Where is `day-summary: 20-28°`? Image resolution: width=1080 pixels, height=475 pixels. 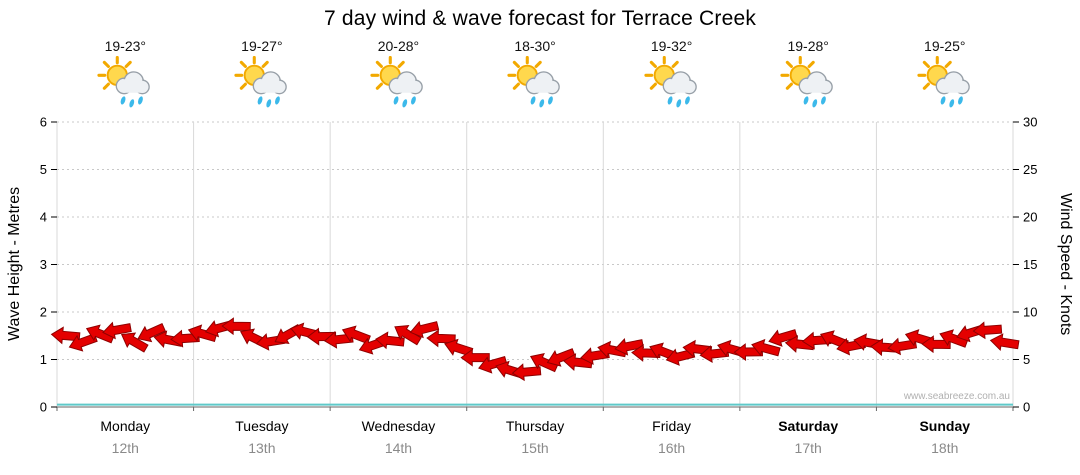 day-summary: 20-28° is located at coordinates (398, 75).